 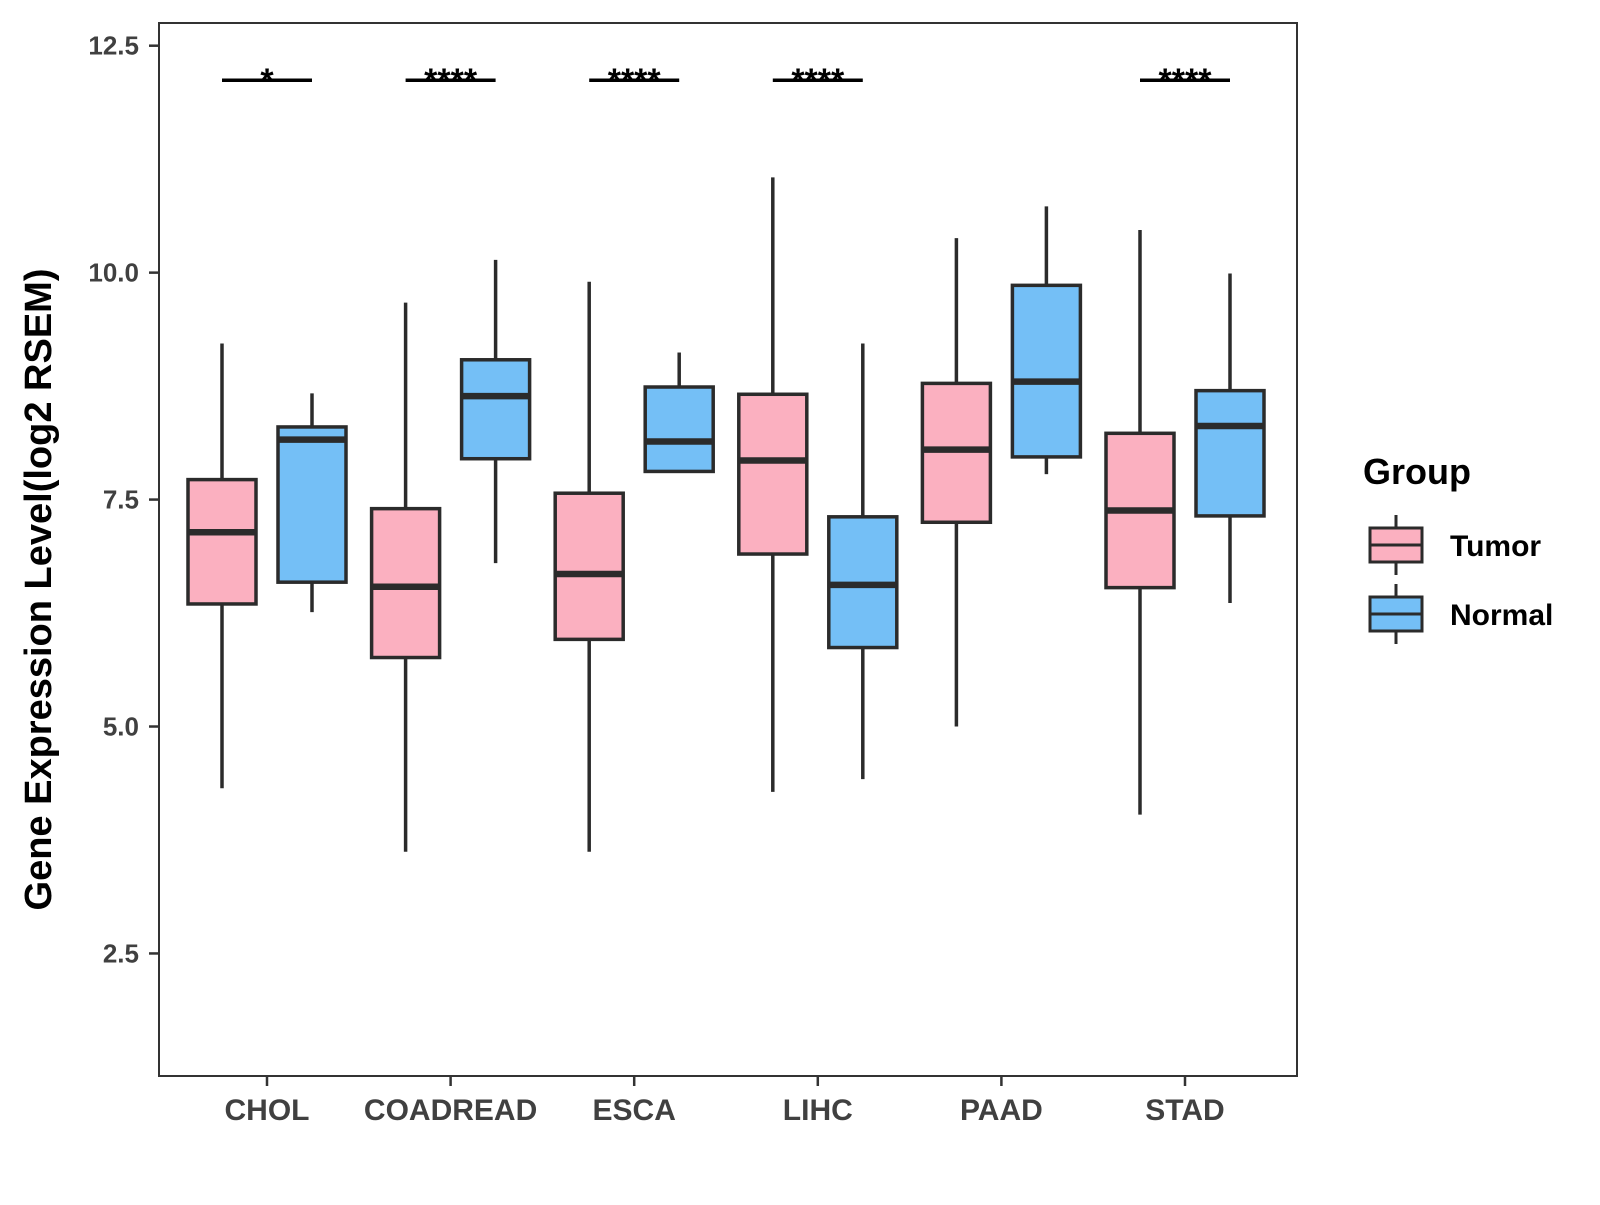 What do you see at coordinates (1186, 81) in the screenshot?
I see `significance-label-stad: ****` at bounding box center [1186, 81].